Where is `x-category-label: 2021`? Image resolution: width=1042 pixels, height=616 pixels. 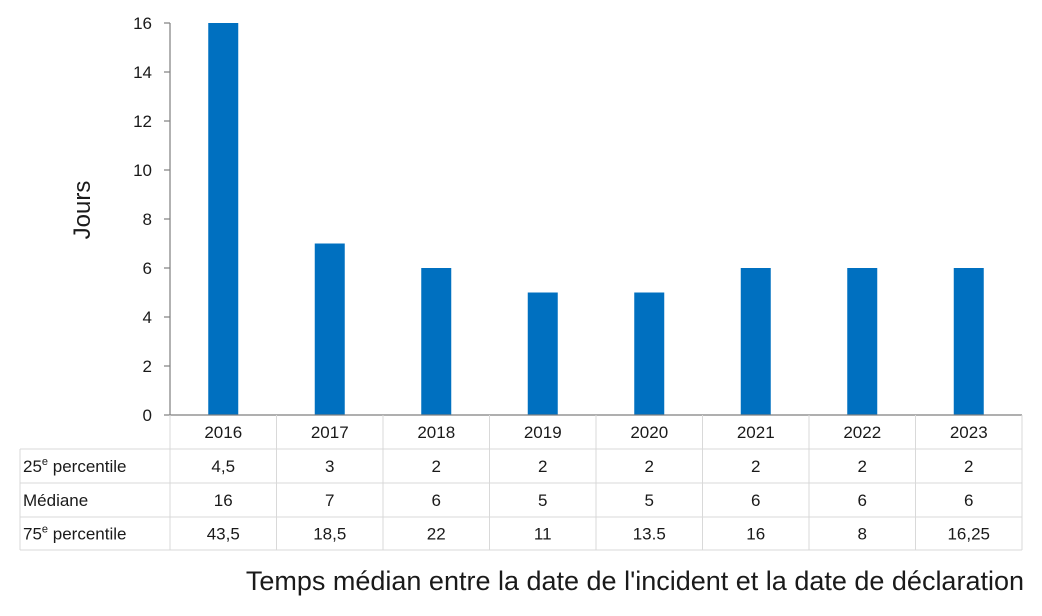 x-category-label: 2021 is located at coordinates (756, 432).